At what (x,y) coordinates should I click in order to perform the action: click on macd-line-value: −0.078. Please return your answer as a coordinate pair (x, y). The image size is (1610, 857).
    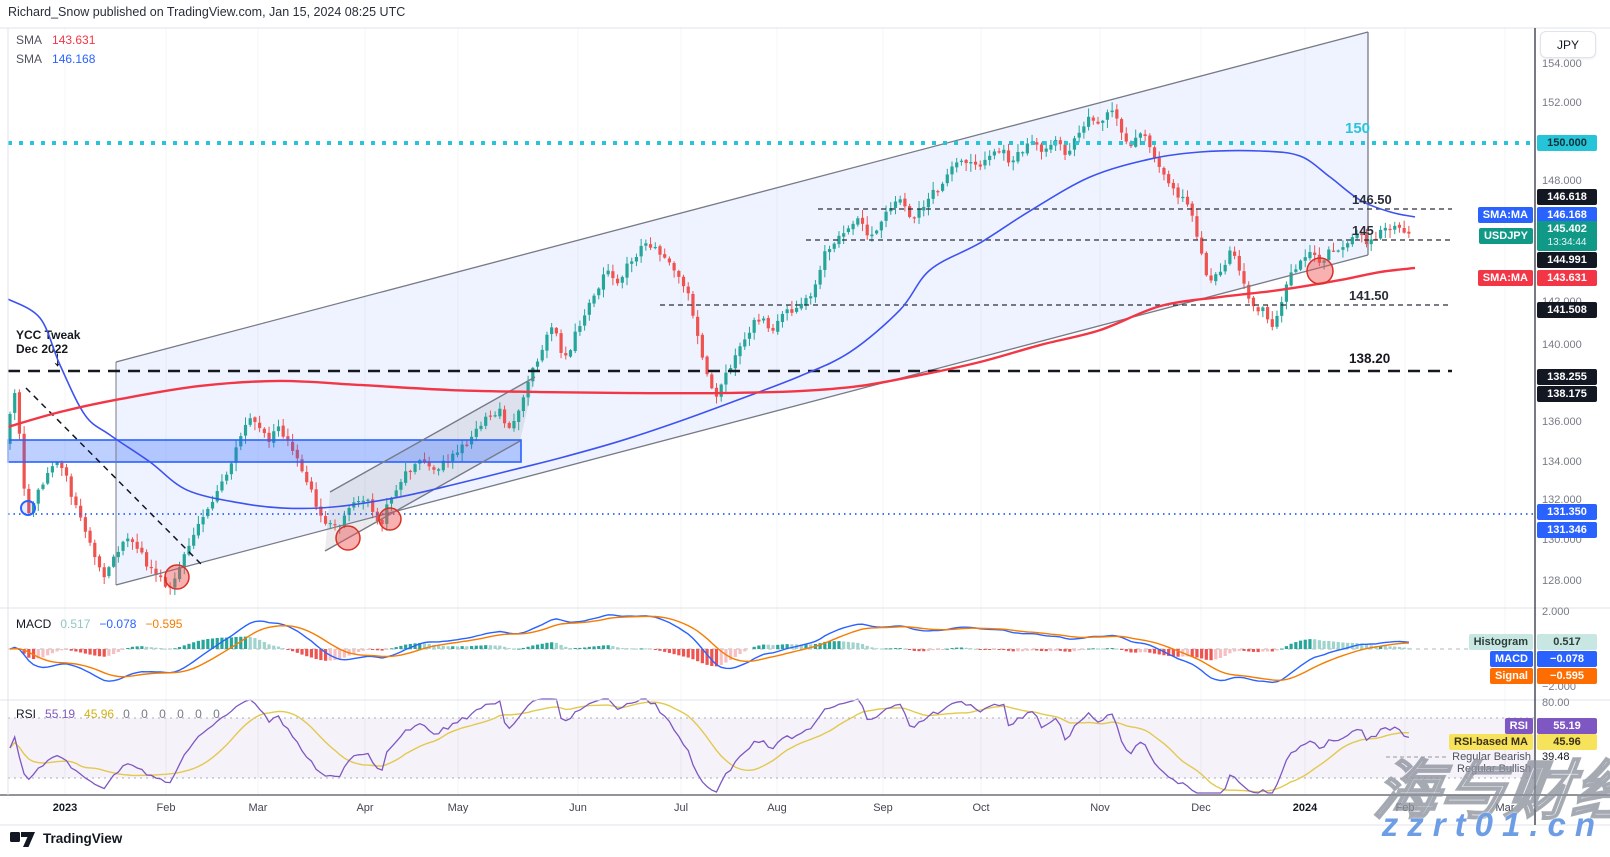
    Looking at the image, I should click on (118, 624).